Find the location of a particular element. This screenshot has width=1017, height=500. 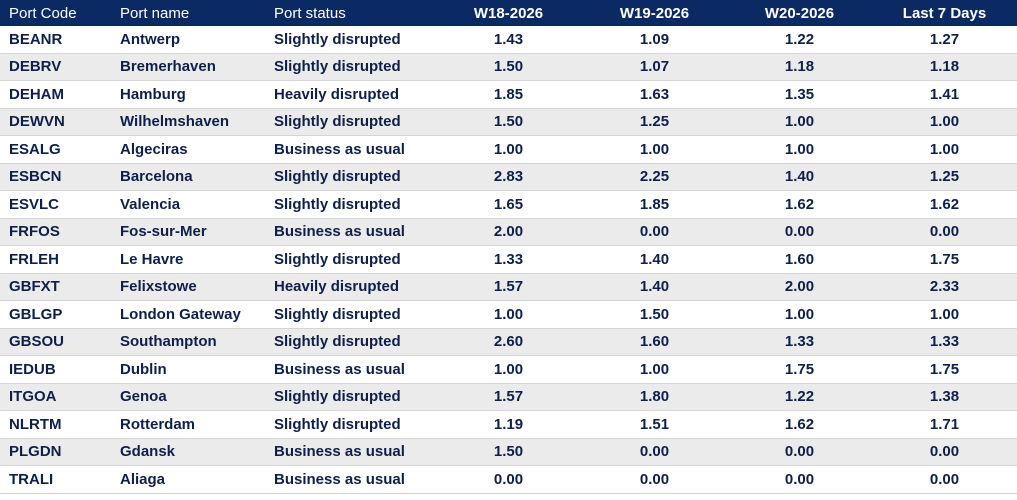

port-code-cell: PLGDN is located at coordinates (55, 452).